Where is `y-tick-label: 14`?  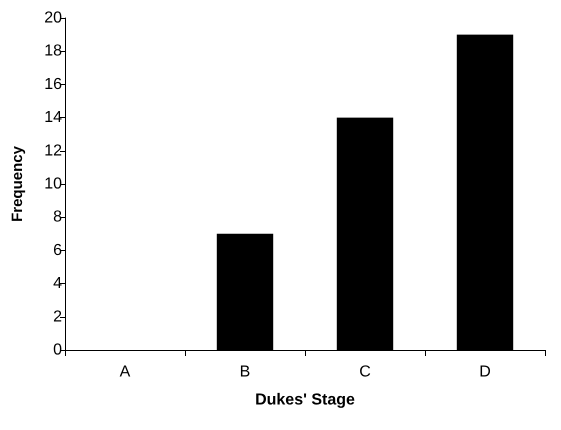 y-tick-label: 14 is located at coordinates (53, 117).